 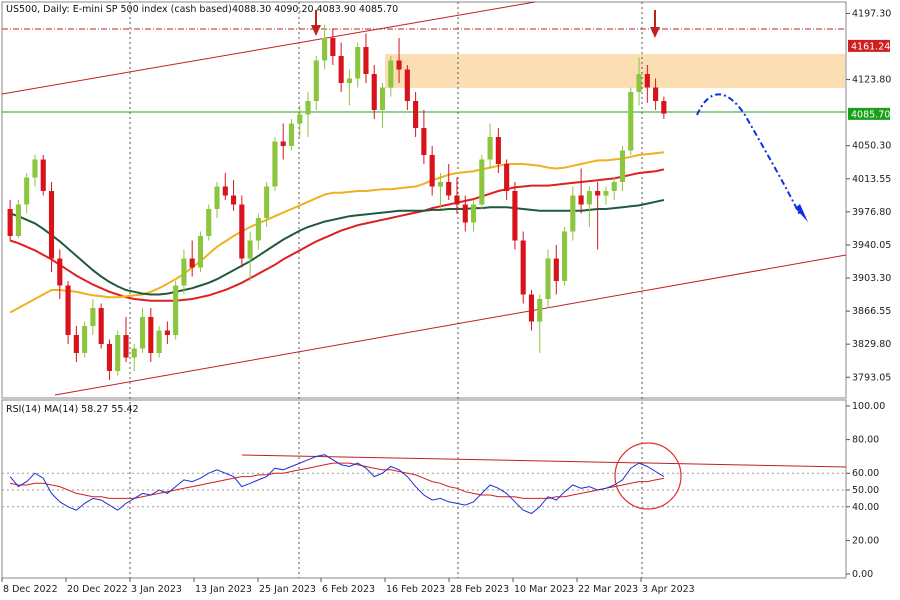 What do you see at coordinates (415, 589) in the screenshot?
I see `date-tick-label: 16 Feb 2023` at bounding box center [415, 589].